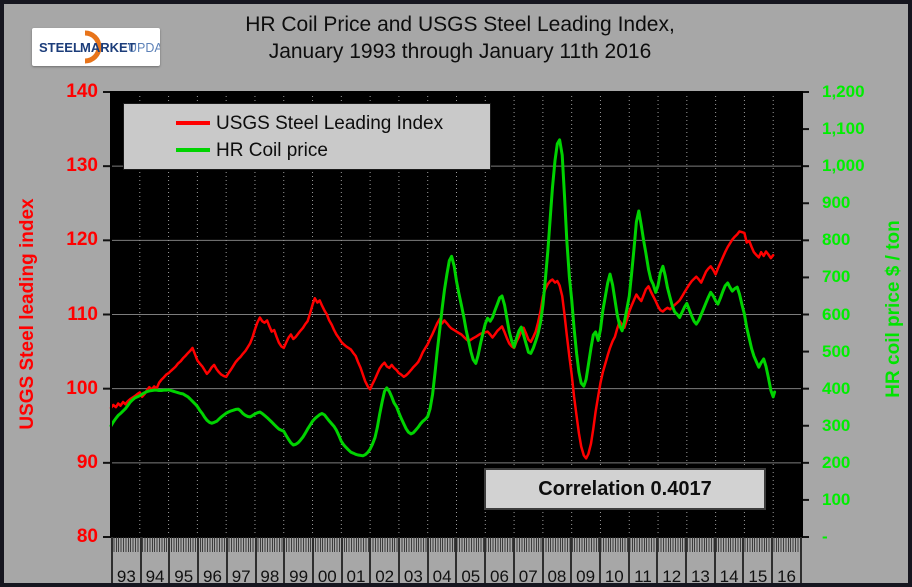  Describe the element at coordinates (193, 150) in the screenshot. I see `legend-green-line-icon` at that location.